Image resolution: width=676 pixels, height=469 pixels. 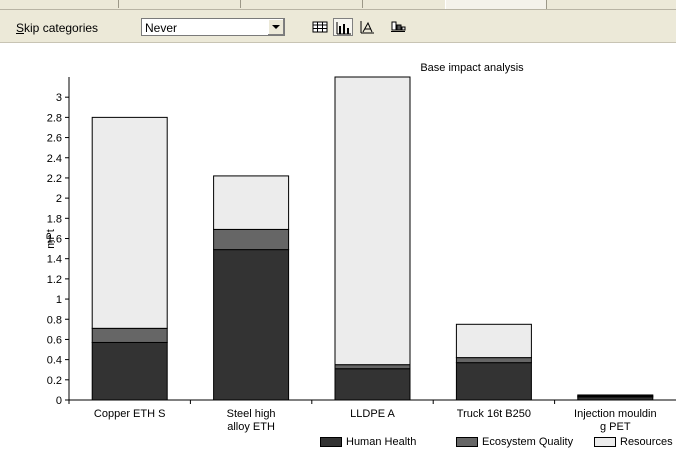 I want to click on chart-toolbar: Skip categories Never, so click(x=338, y=26).